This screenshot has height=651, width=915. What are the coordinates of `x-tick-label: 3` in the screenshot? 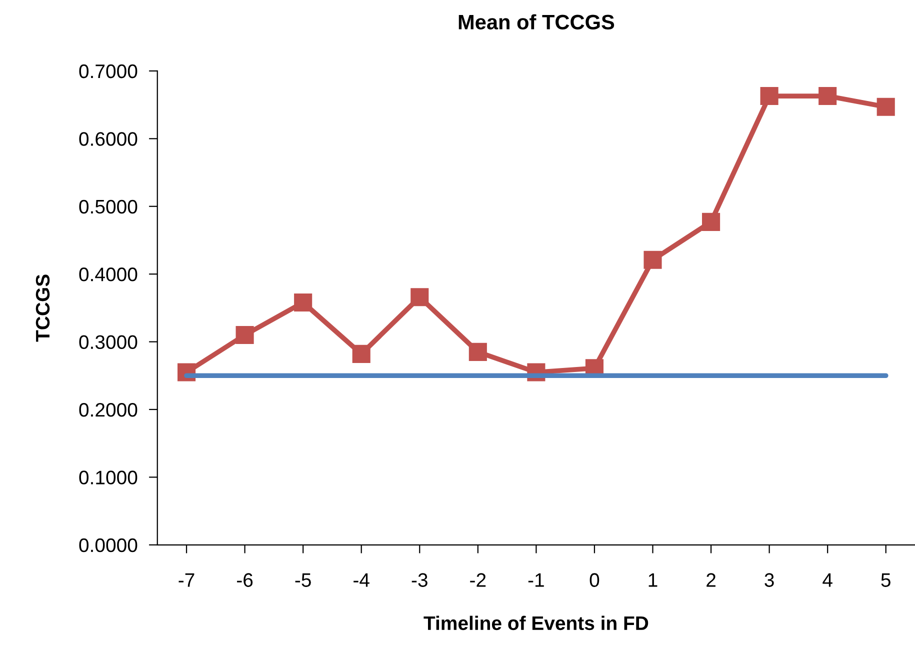 It's located at (769, 580).